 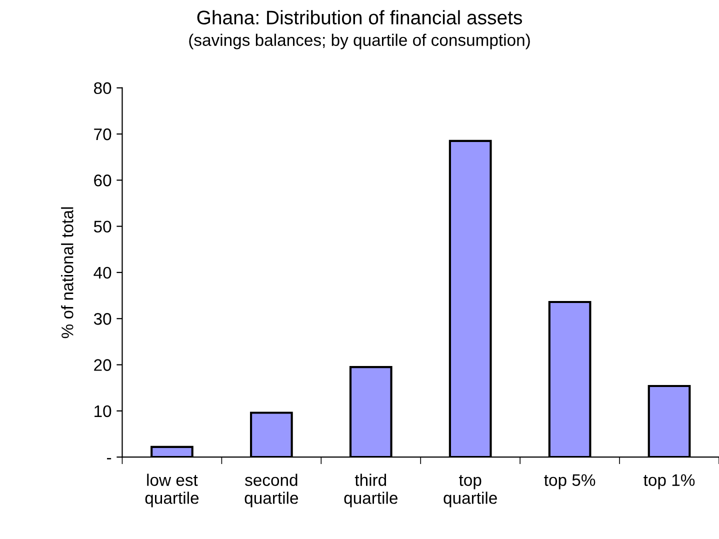 What do you see at coordinates (67, 272) in the screenshot?
I see `y-axis-title: % of national total` at bounding box center [67, 272].